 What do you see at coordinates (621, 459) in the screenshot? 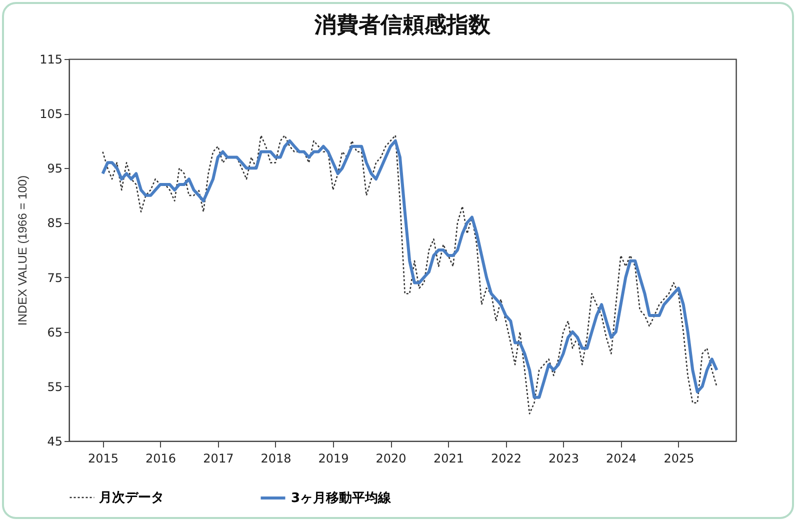
I see `x-tick-label: 2024` at bounding box center [621, 459].